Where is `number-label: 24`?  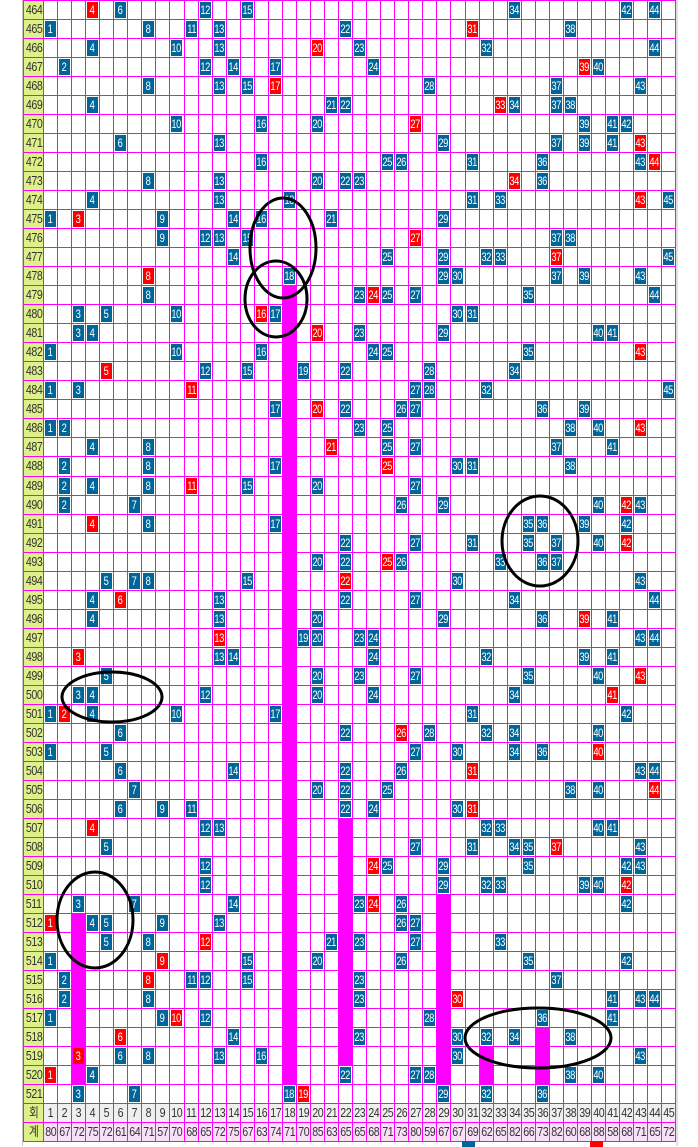
number-label: 24 is located at coordinates (373, 638).